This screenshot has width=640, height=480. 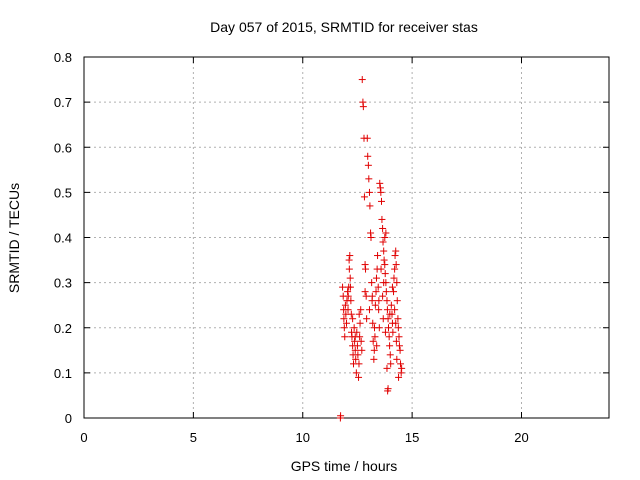 I want to click on x-tick-label: 10, so click(x=303, y=437).